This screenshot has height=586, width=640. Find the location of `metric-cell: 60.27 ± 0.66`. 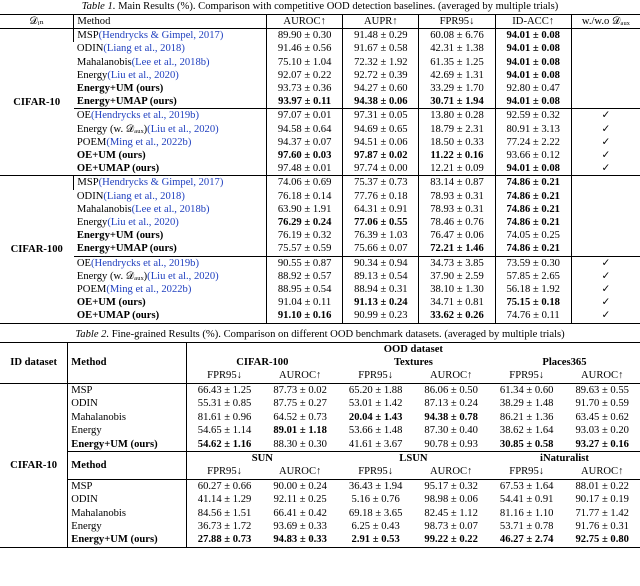

metric-cell: 60.27 ± 0.66 is located at coordinates (224, 486).